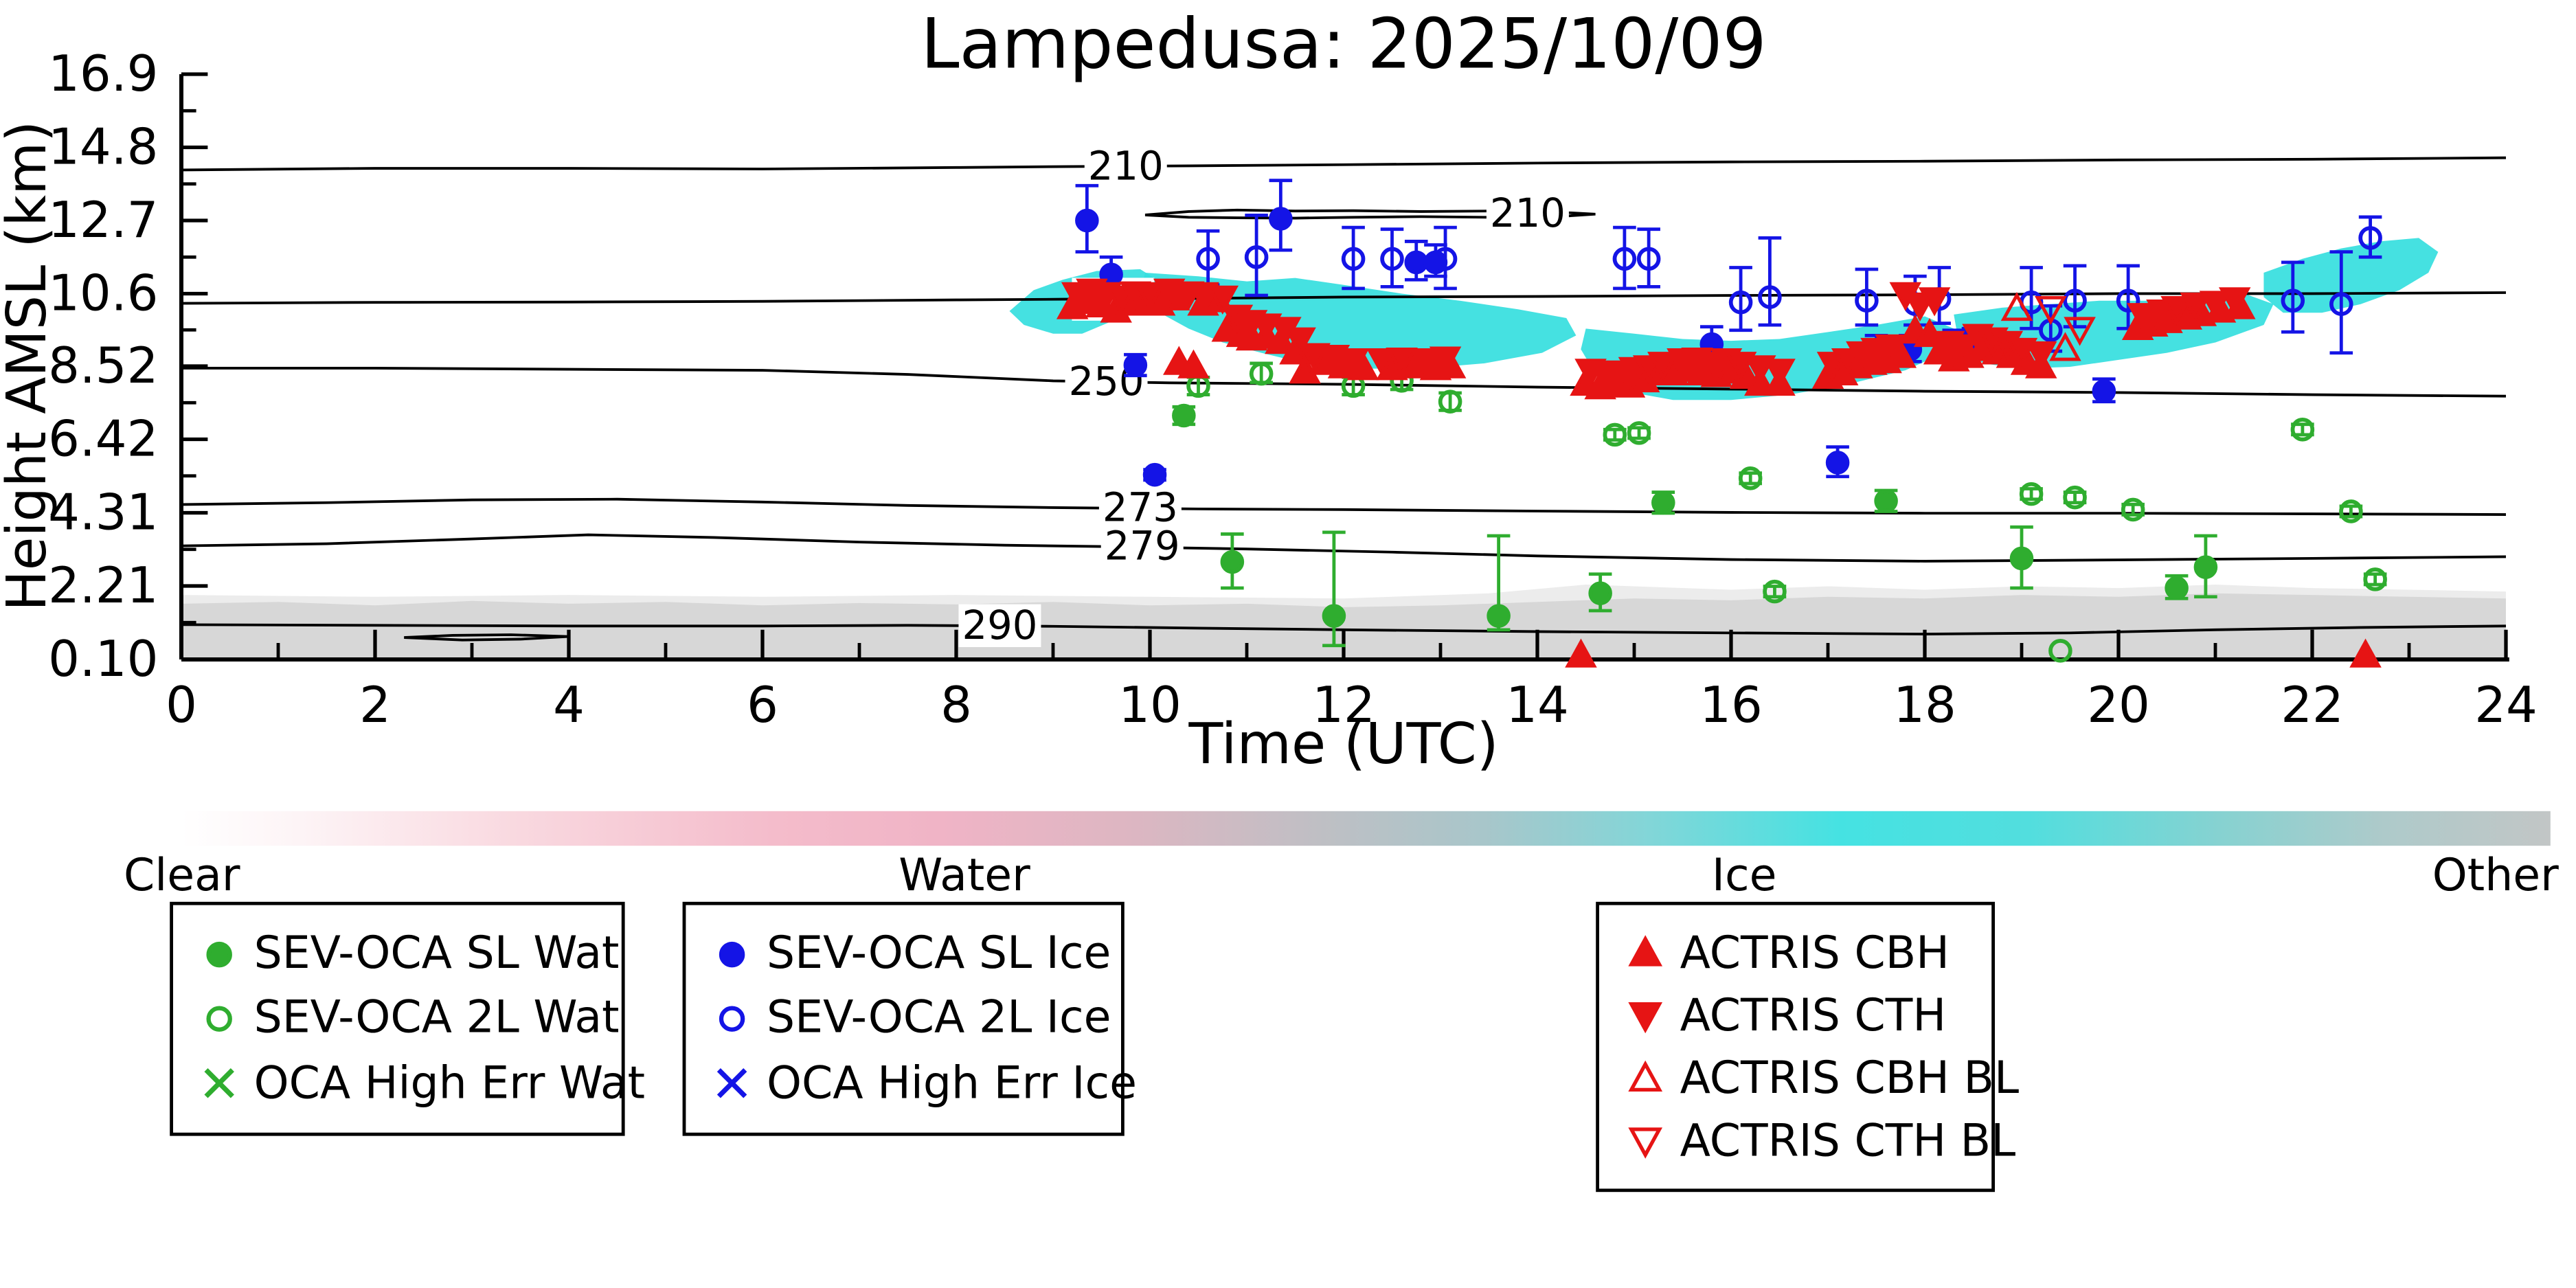 This screenshot has height=1288, width=2576. I want to click on svg-text: 10, so click(1150, 705).